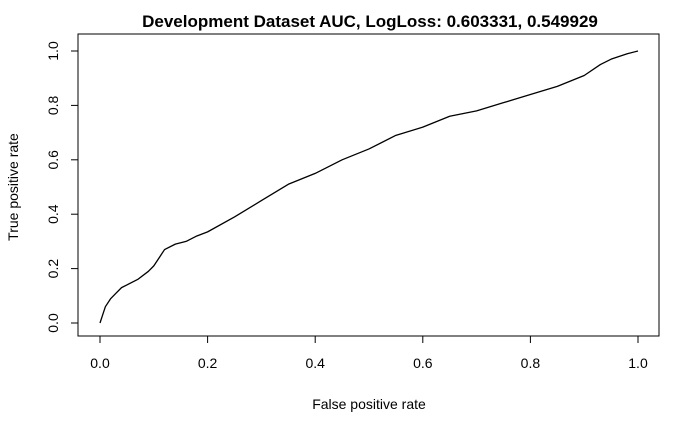 This screenshot has height=432, width=700. Describe the element at coordinates (13, 187) in the screenshot. I see `y-axis-label: True positive rate` at that location.